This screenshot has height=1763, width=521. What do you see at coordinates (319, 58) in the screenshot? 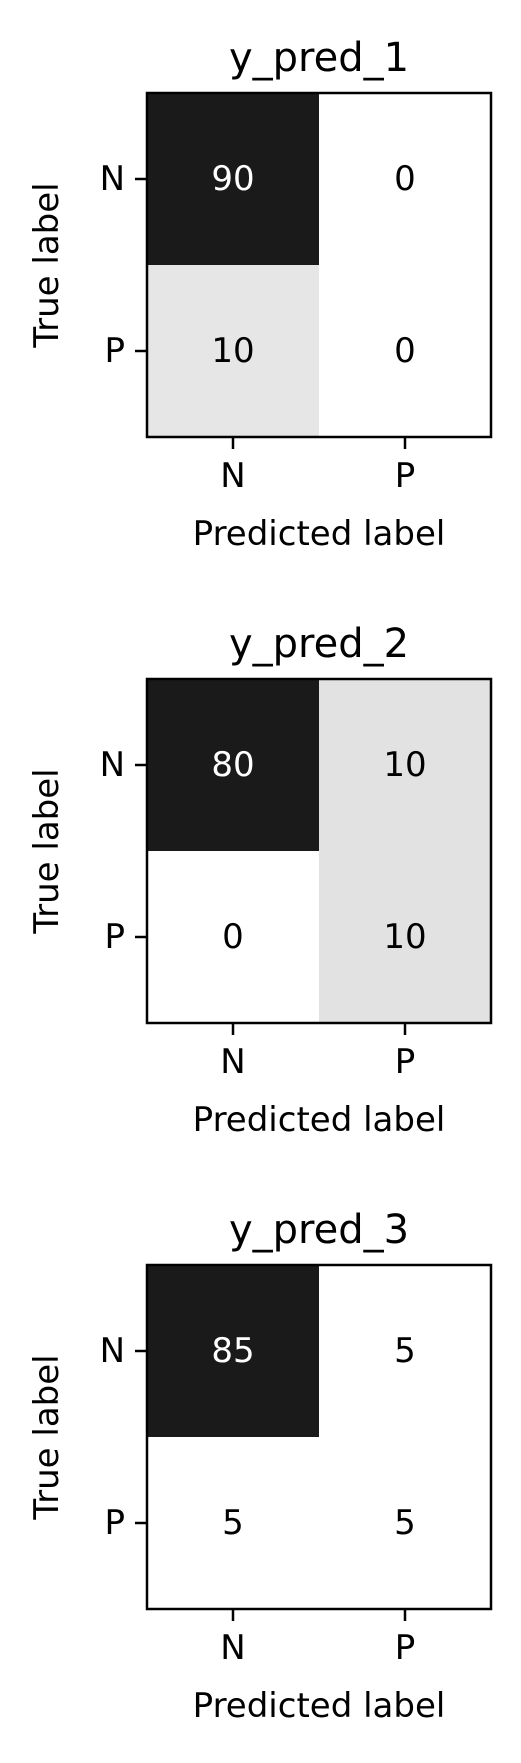
I see `chart-title: y_pred_1` at bounding box center [319, 58].